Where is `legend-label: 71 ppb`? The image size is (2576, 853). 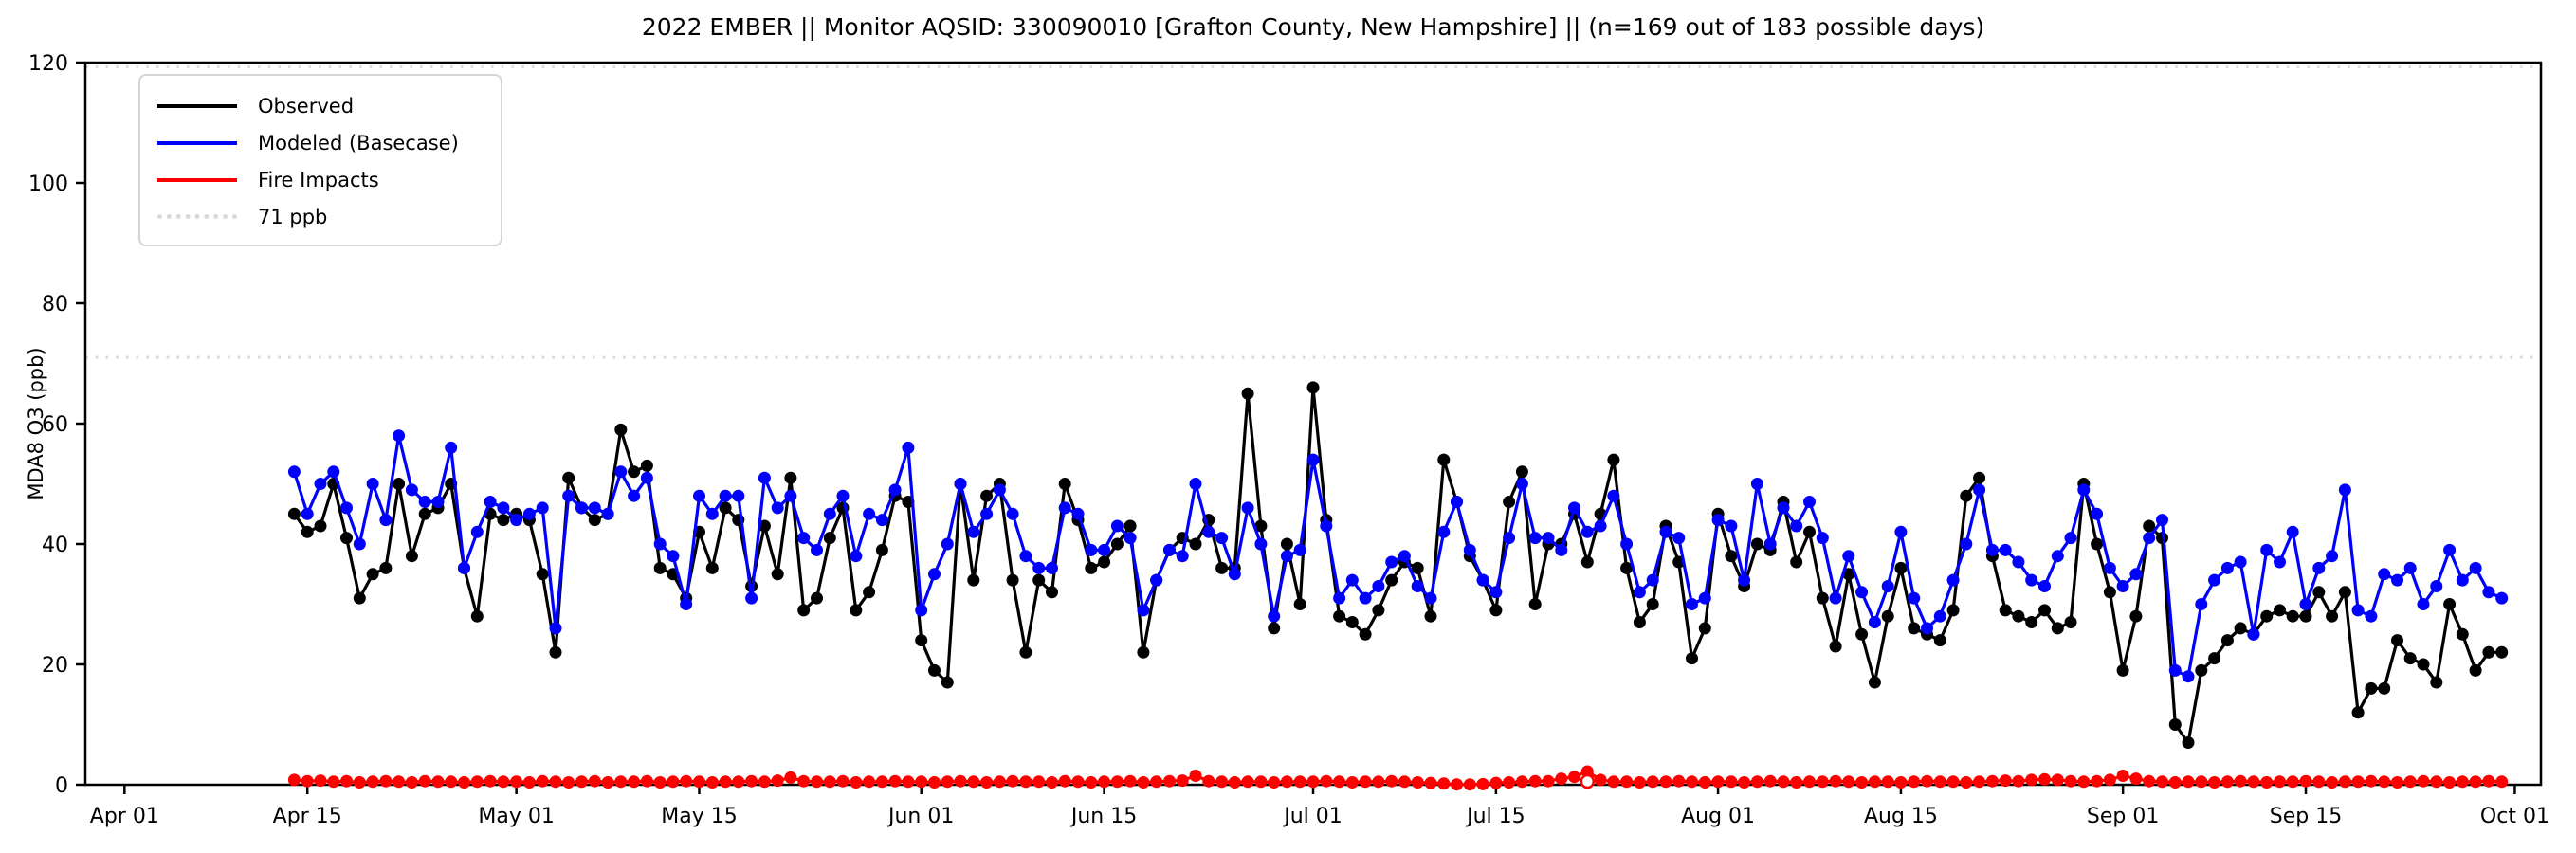
legend-label: 71 ppb is located at coordinates (293, 216).